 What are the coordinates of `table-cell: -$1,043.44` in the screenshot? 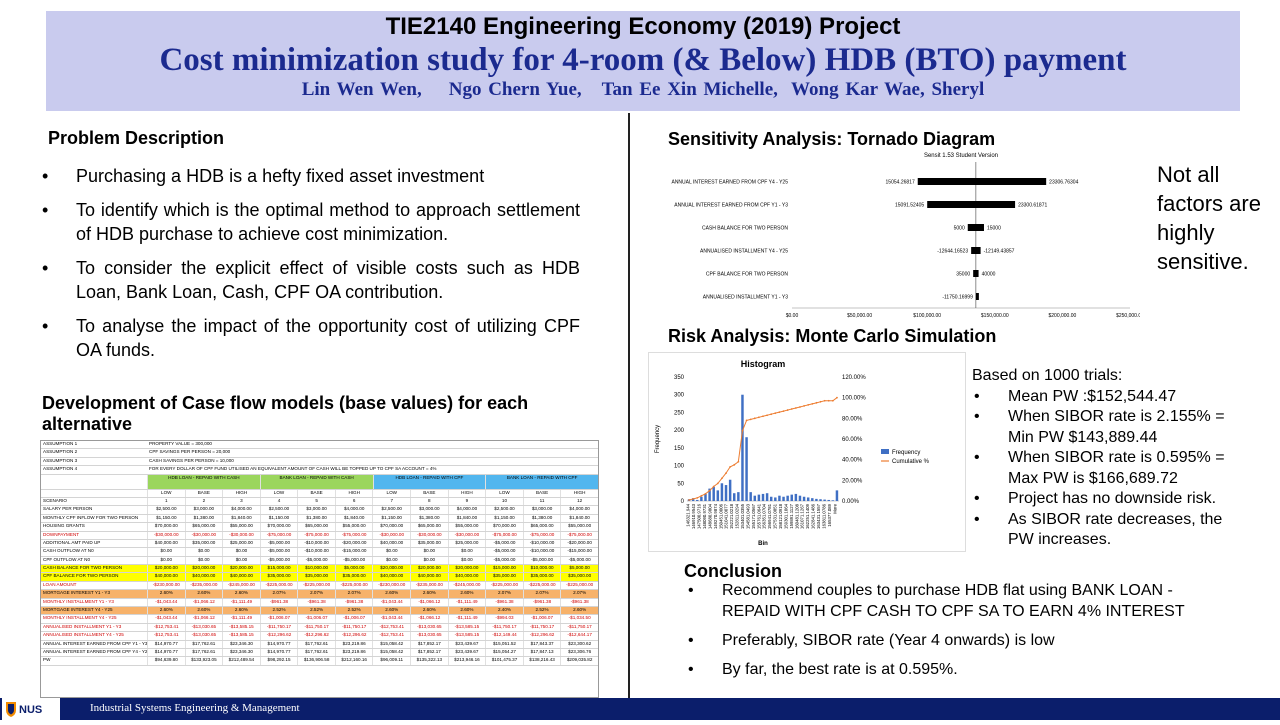 It's located at (166, 602).